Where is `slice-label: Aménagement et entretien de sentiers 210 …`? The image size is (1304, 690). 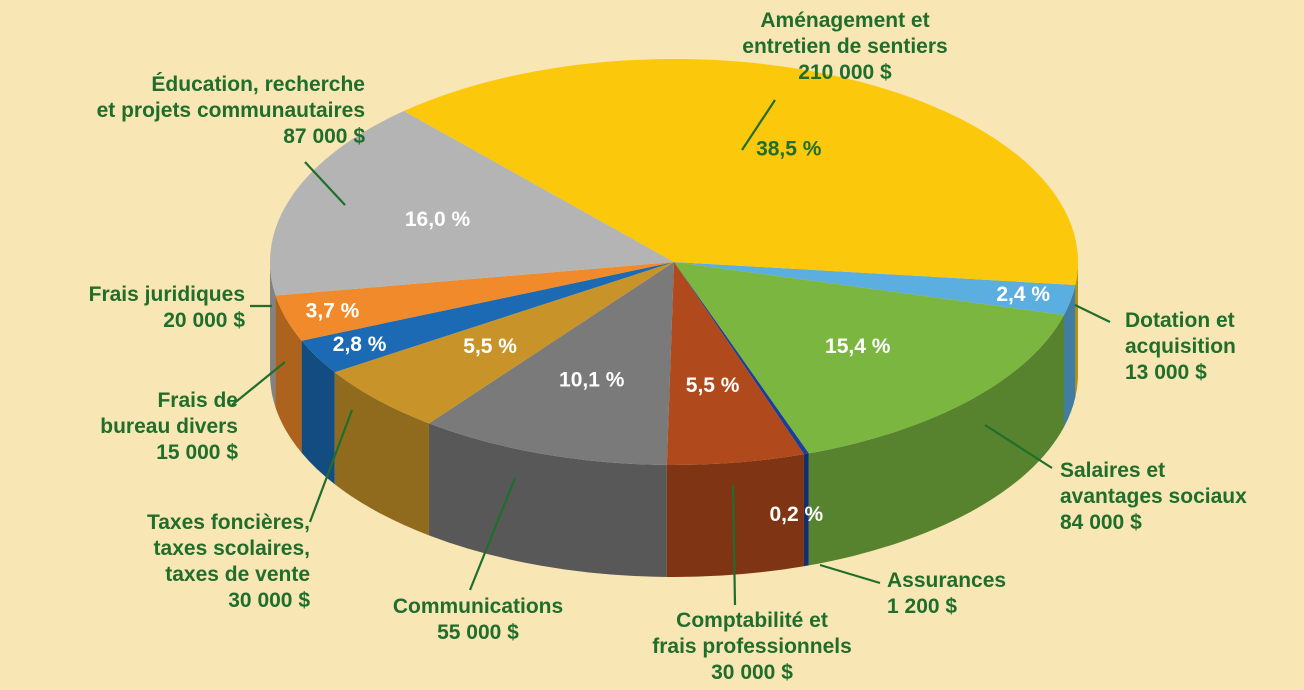
slice-label: Aménagement et entretien de sentiers 210 … is located at coordinates (844, 47).